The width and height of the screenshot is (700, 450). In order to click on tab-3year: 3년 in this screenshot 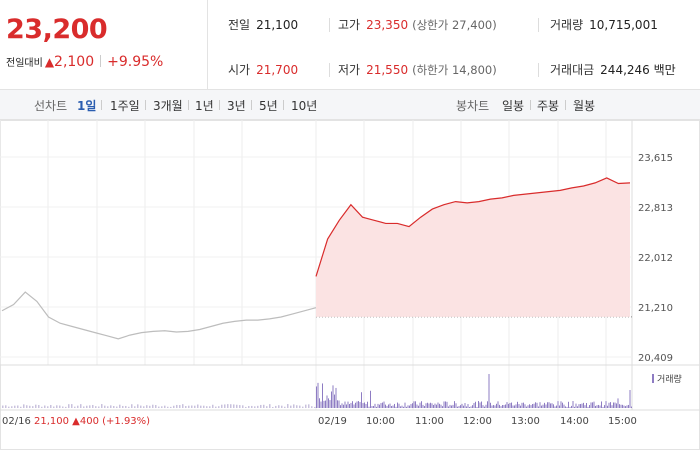, I will do `click(236, 106)`.